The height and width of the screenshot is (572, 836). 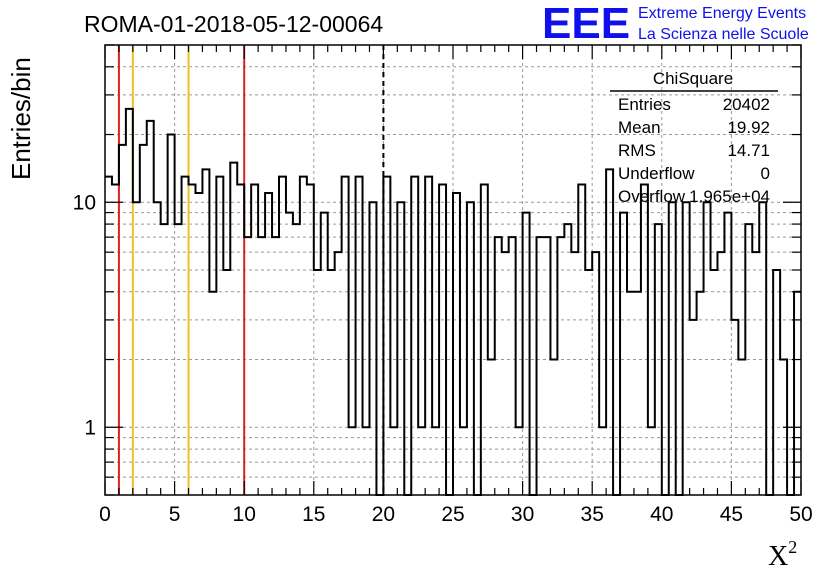 What do you see at coordinates (729, 196) in the screenshot?
I see `stats-value-overflow: 1.965e+04` at bounding box center [729, 196].